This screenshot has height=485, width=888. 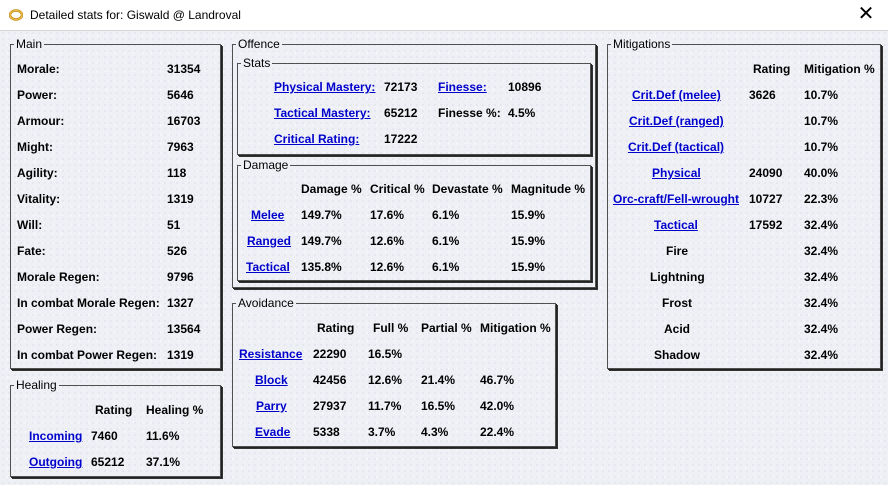 I want to click on mitigation-crit-def-ranged-link: Crit.Def (ranged), so click(x=676, y=121).